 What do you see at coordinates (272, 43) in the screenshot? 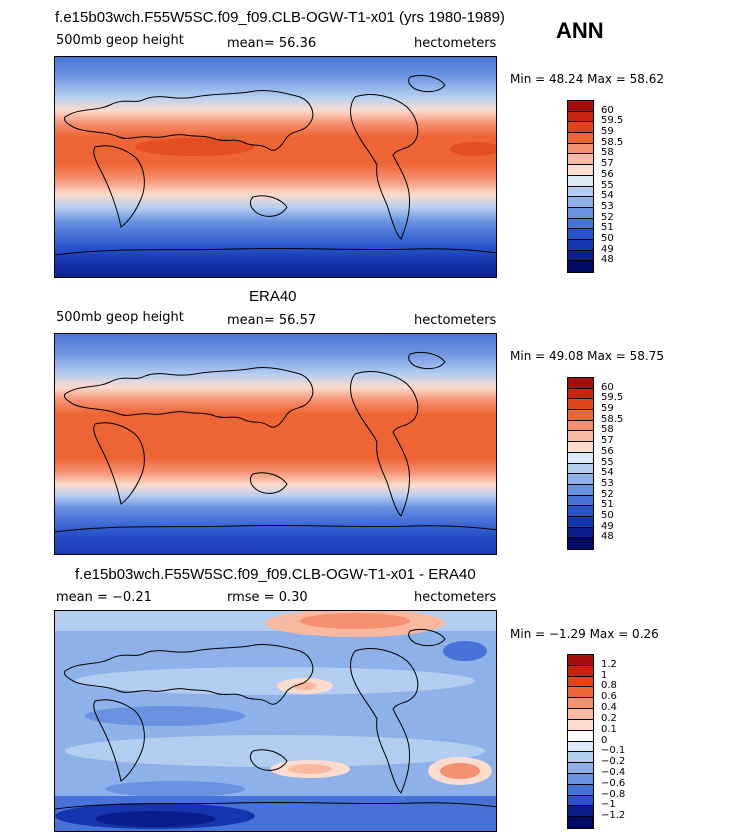
I see `panel-1-mean-label: mean= 56.36` at bounding box center [272, 43].